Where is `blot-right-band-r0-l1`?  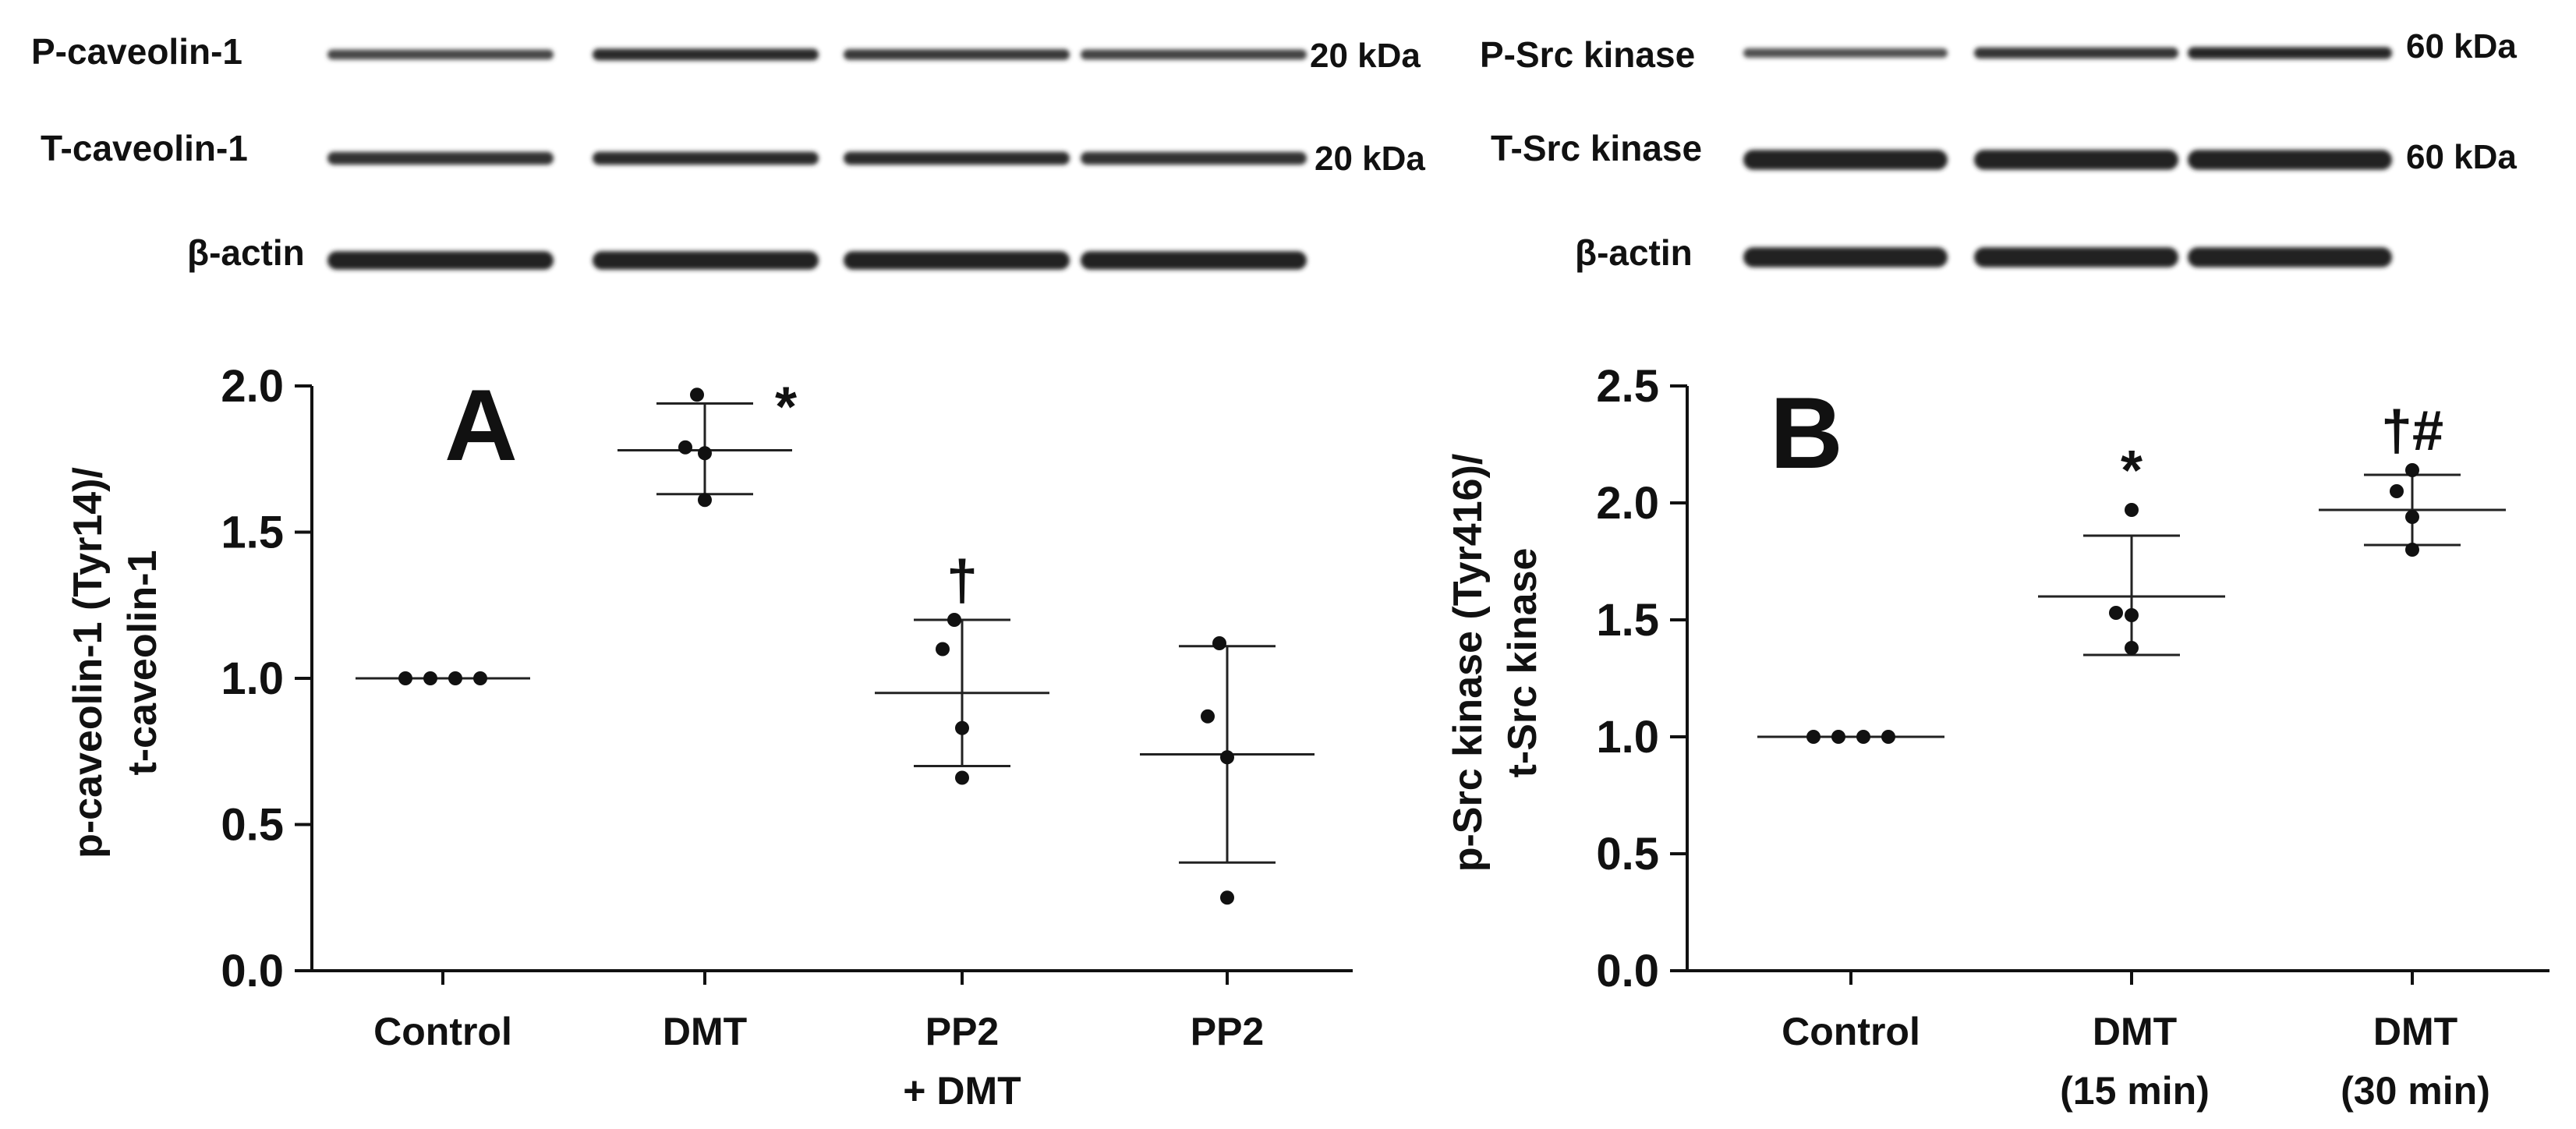
blot-right-band-r0-l1 is located at coordinates (2076, 53).